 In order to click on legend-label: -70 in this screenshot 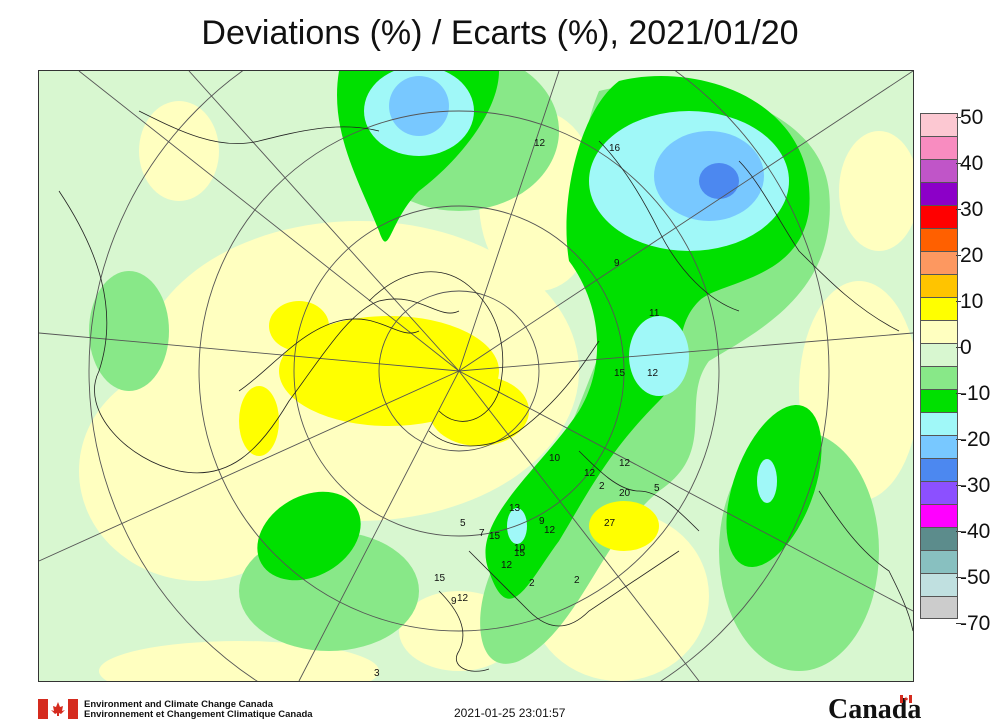, I will do `click(975, 623)`.